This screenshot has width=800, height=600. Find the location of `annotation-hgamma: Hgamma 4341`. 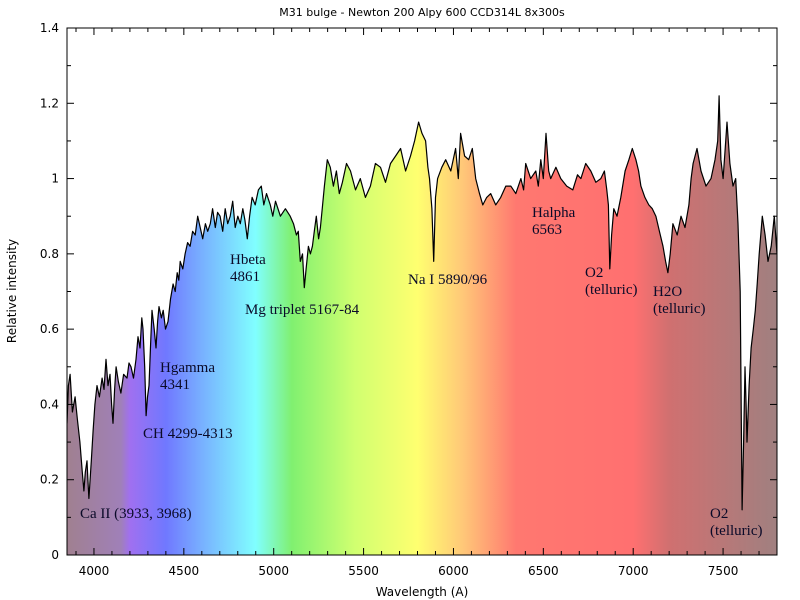

annotation-hgamma: Hgamma 4341 is located at coordinates (187, 376).